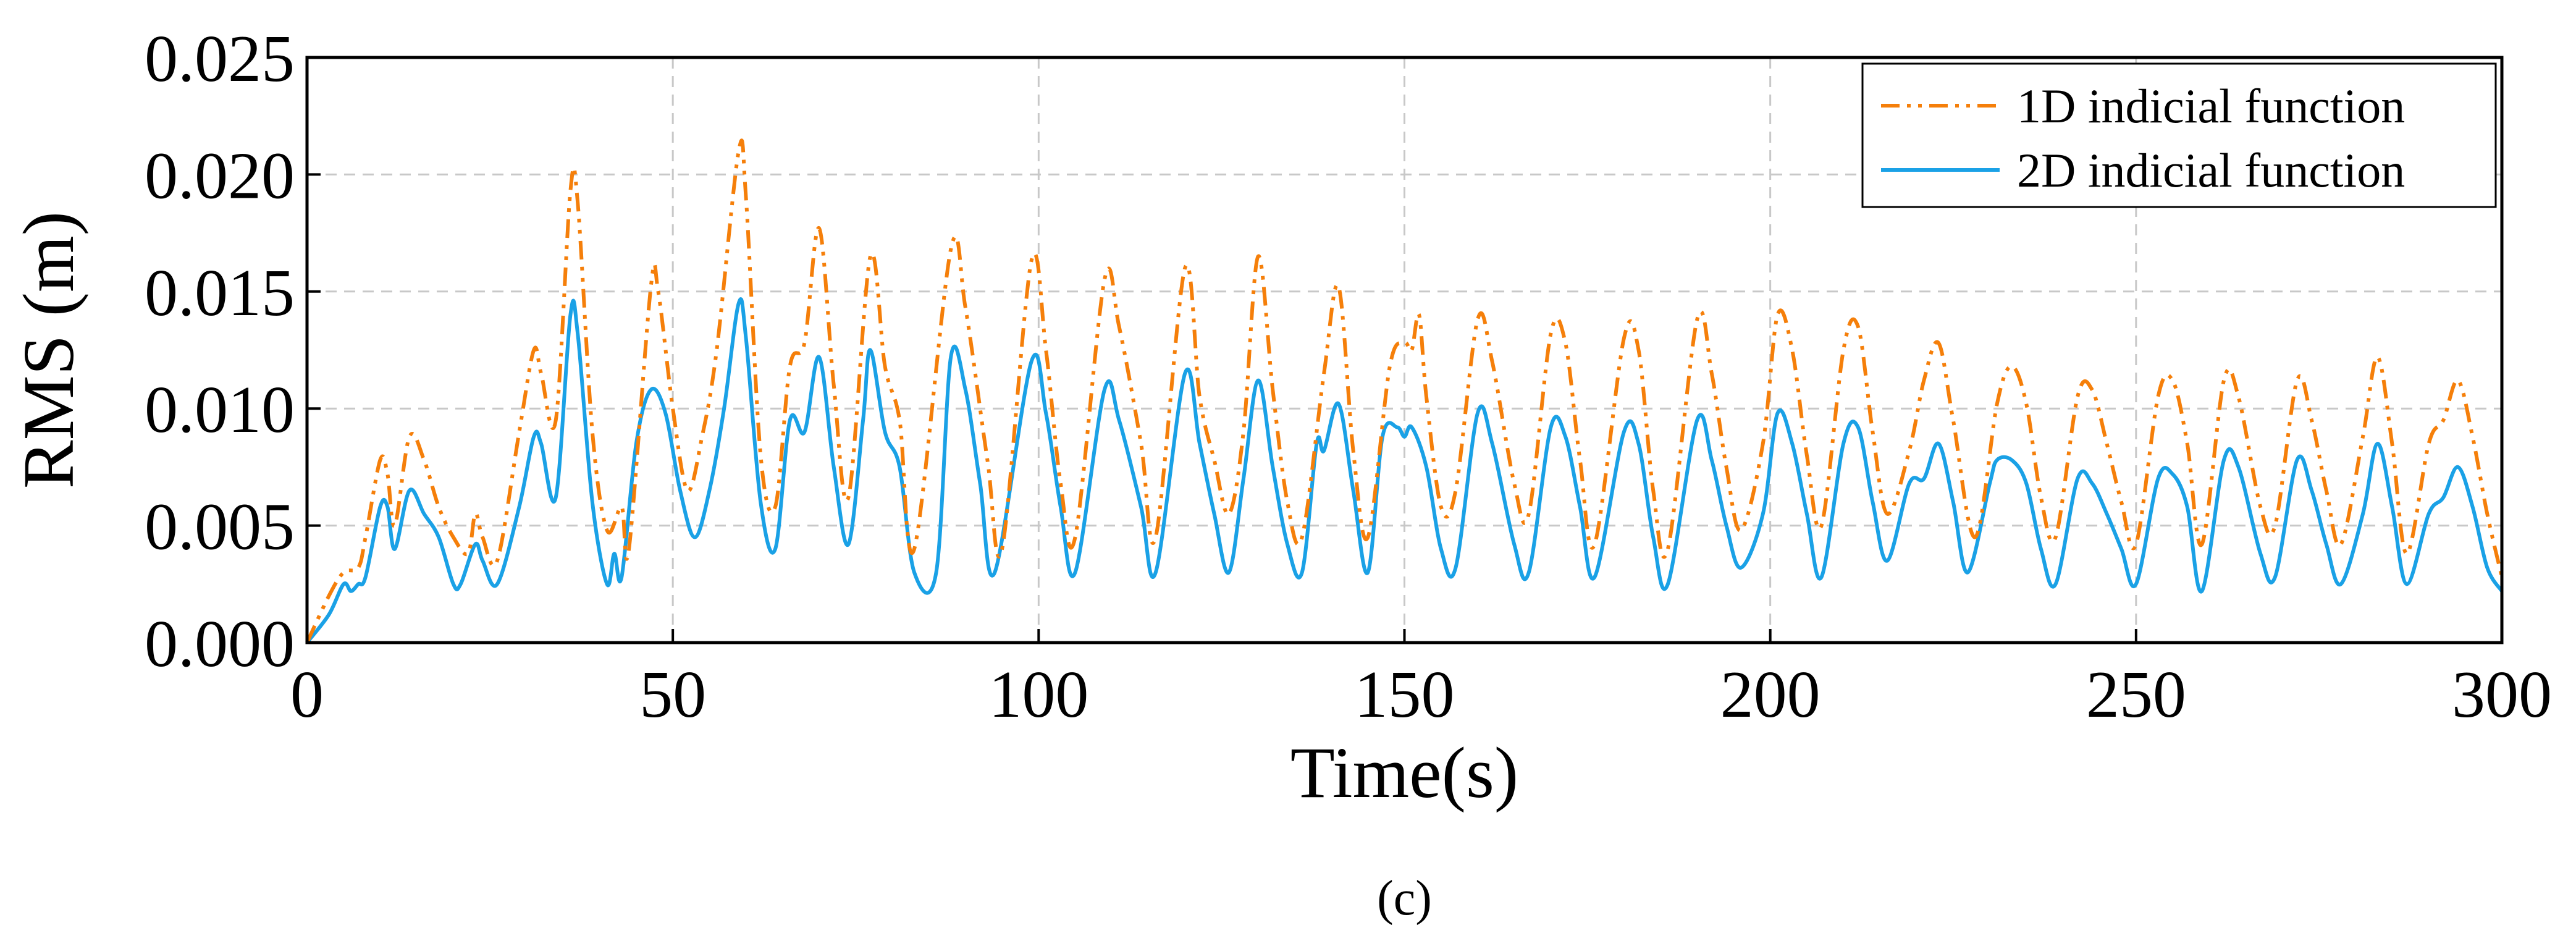 This screenshot has width=2576, height=933. Describe the element at coordinates (2136, 695) in the screenshot. I see `x-tick-label: 250` at that location.